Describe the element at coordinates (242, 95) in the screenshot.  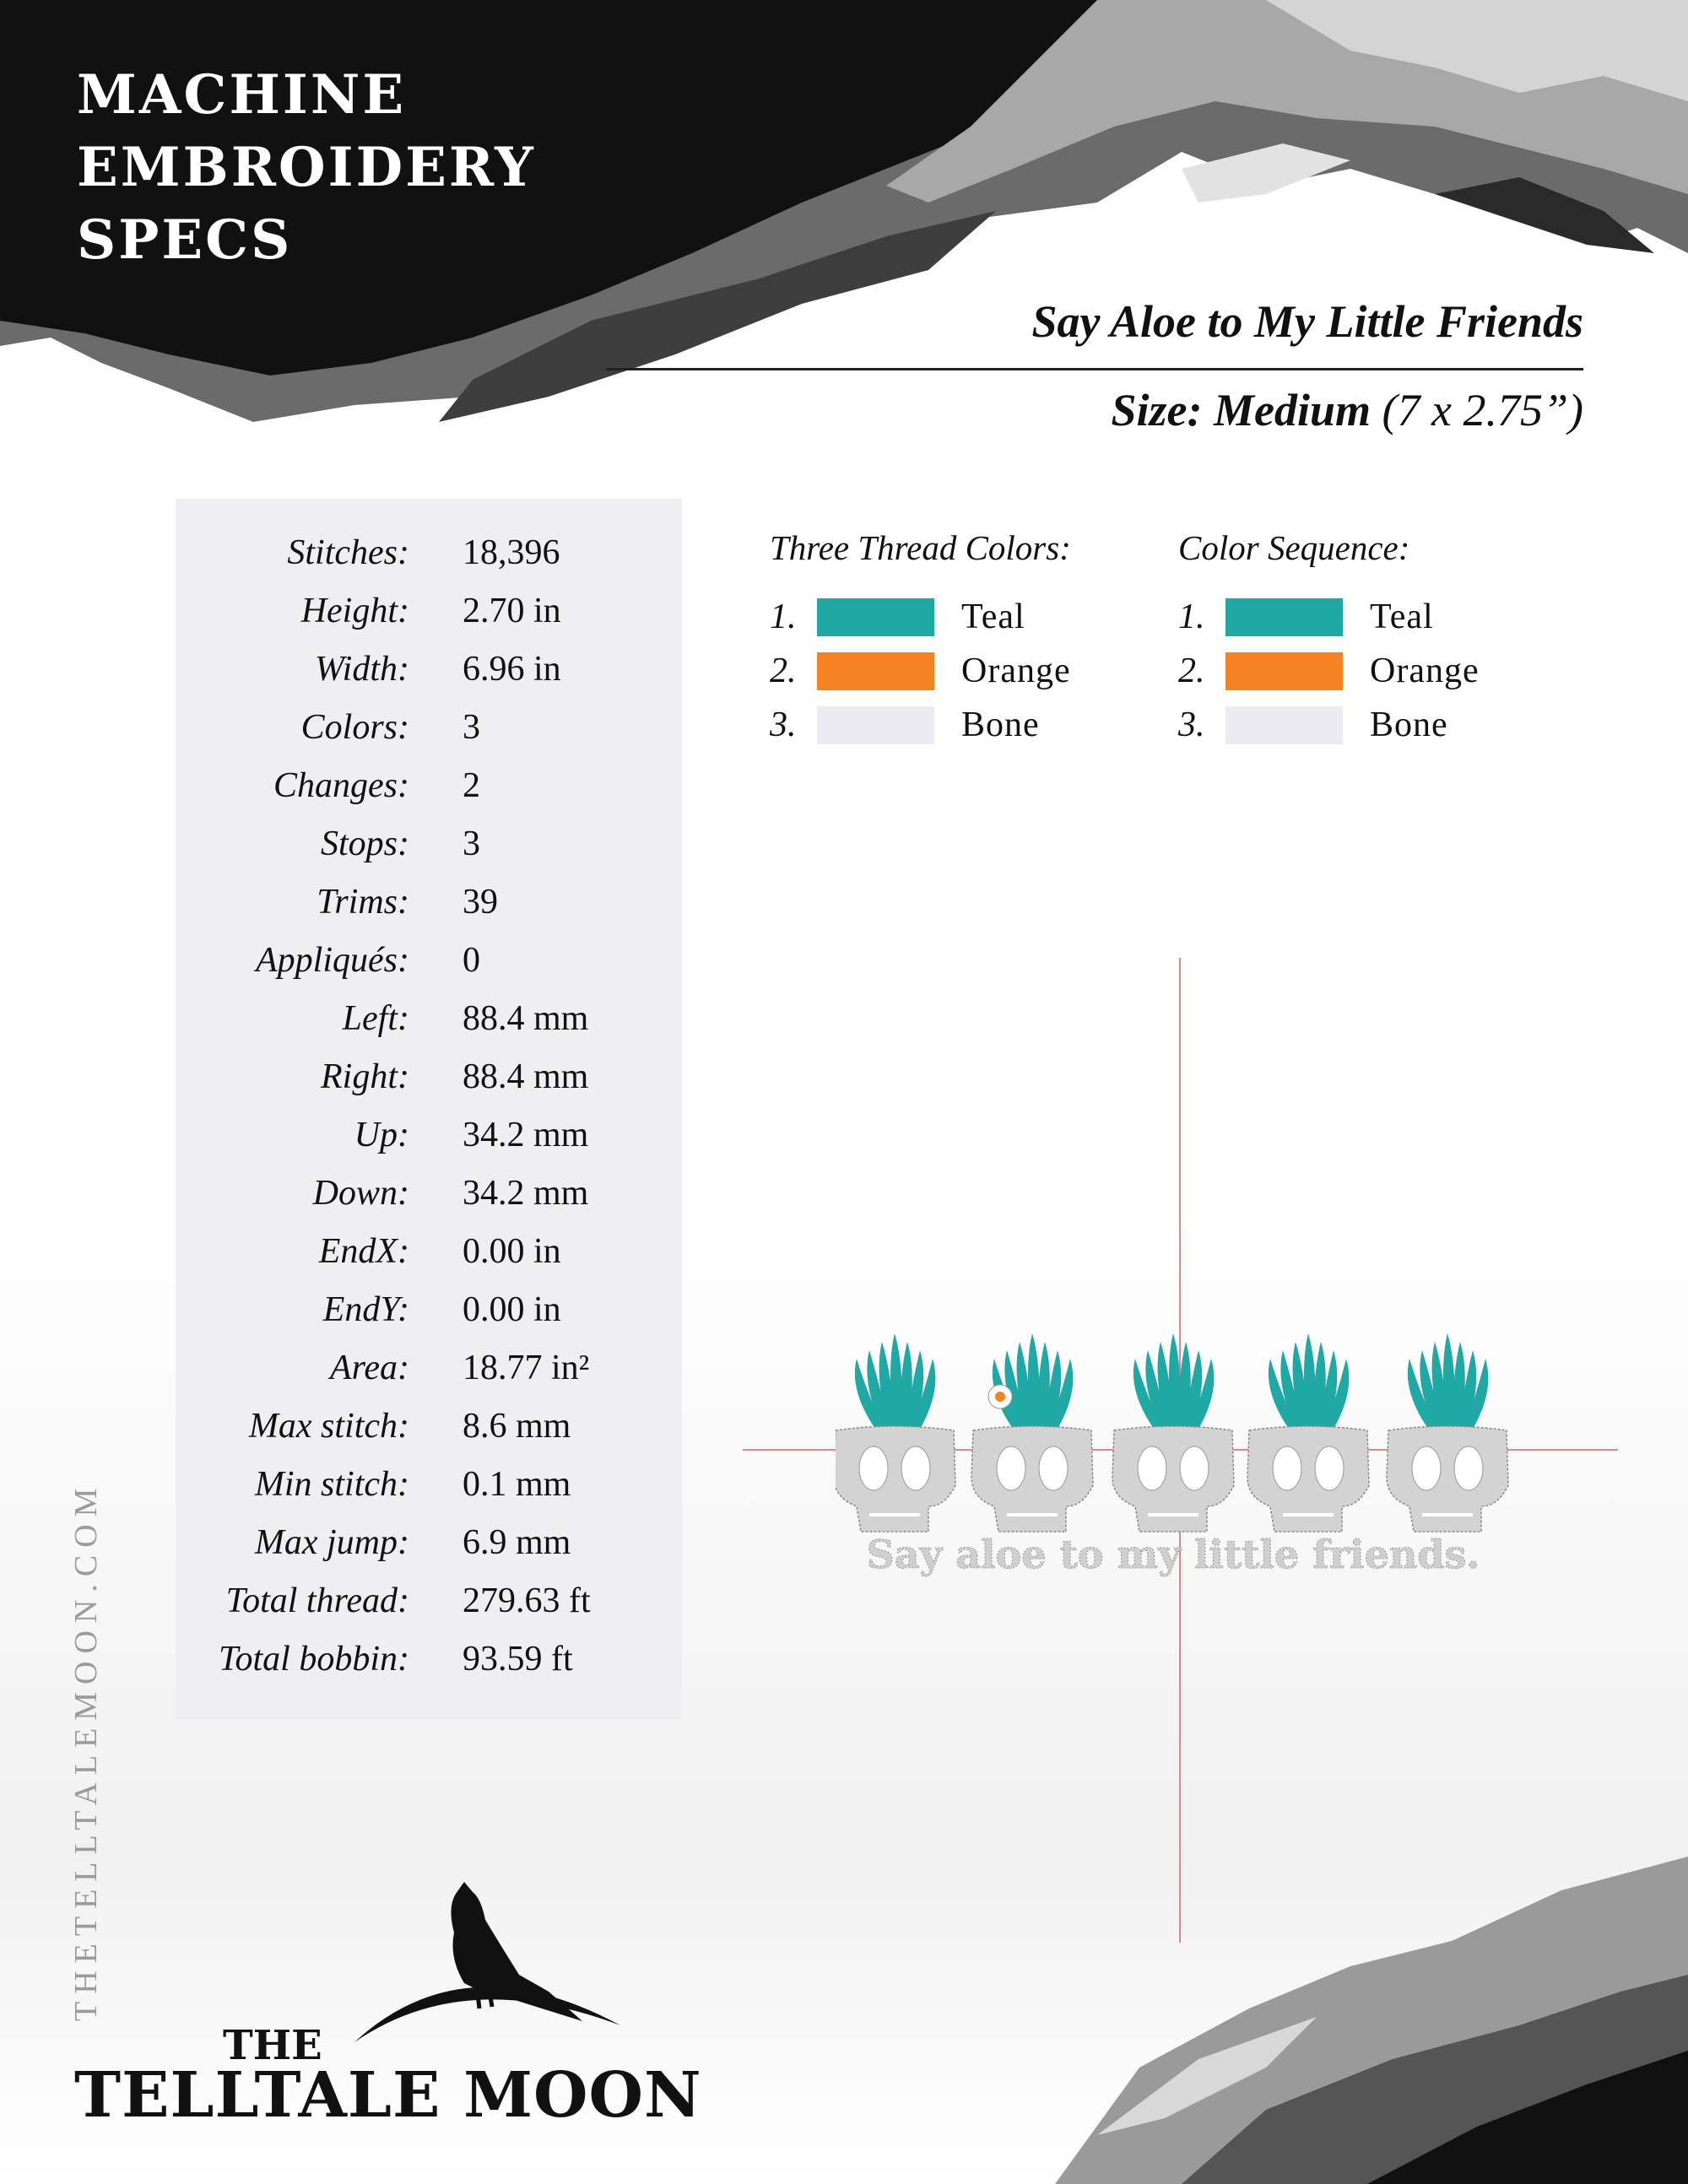
I see `title-line: MACHINE` at that location.